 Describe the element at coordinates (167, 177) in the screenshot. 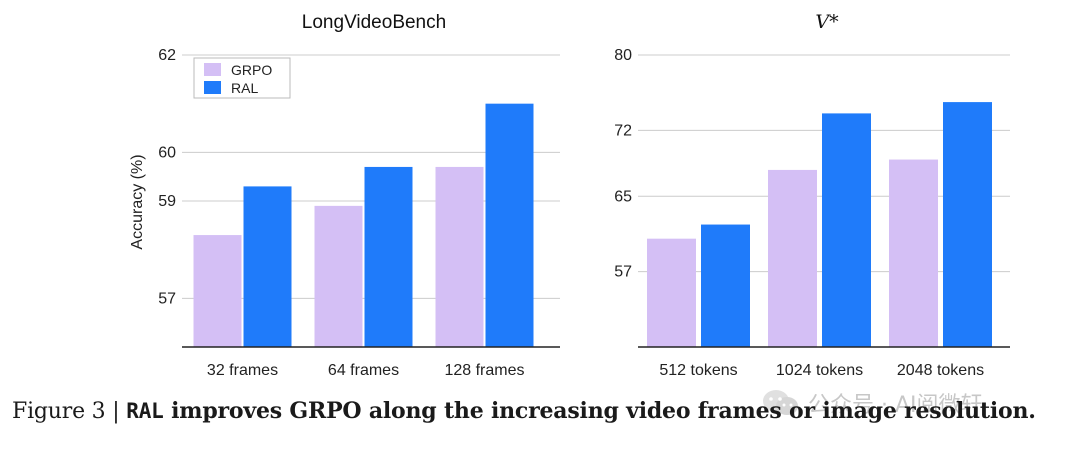

I see `left-y-ticks: 62 60 59 57` at that location.